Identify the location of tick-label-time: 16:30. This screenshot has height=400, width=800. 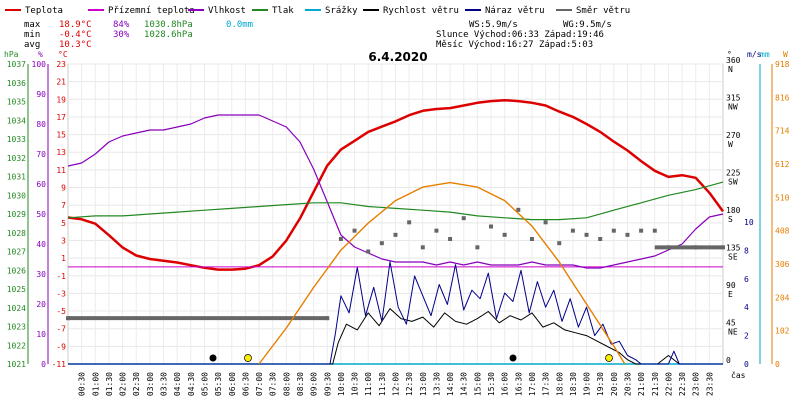
(518, 384).